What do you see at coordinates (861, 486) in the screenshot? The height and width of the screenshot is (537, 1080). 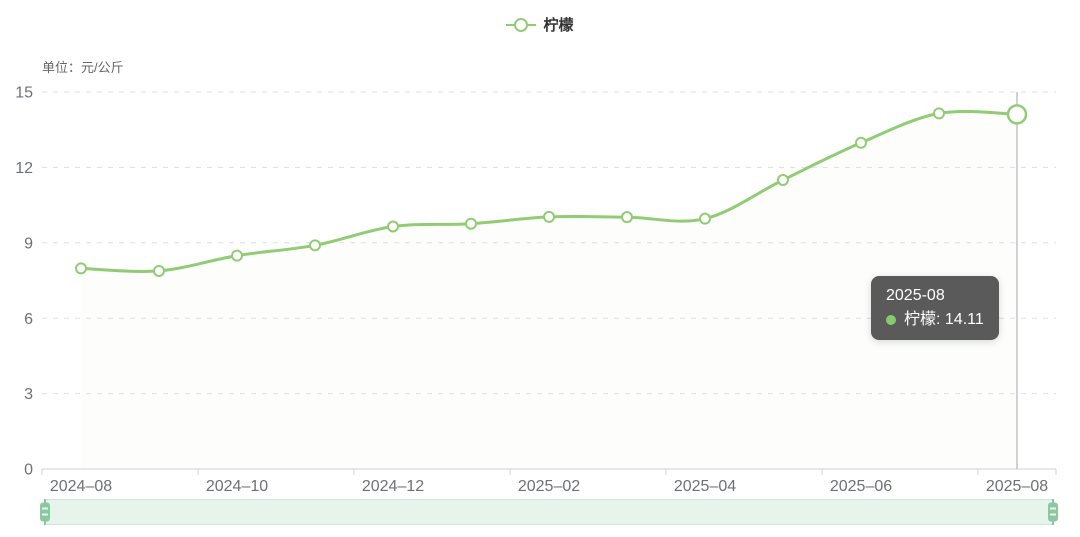 I see `x-axis-label: 2025–06` at bounding box center [861, 486].